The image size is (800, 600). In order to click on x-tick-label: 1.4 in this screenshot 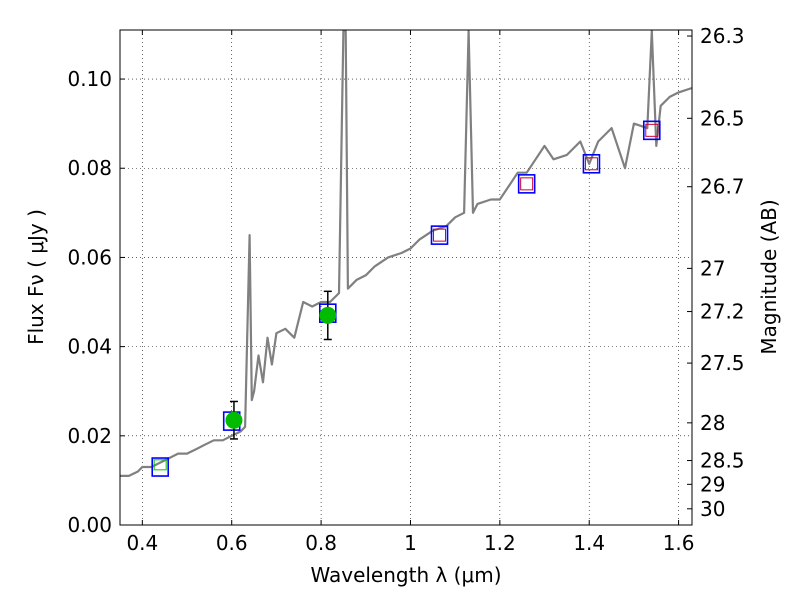, I will do `click(589, 543)`.